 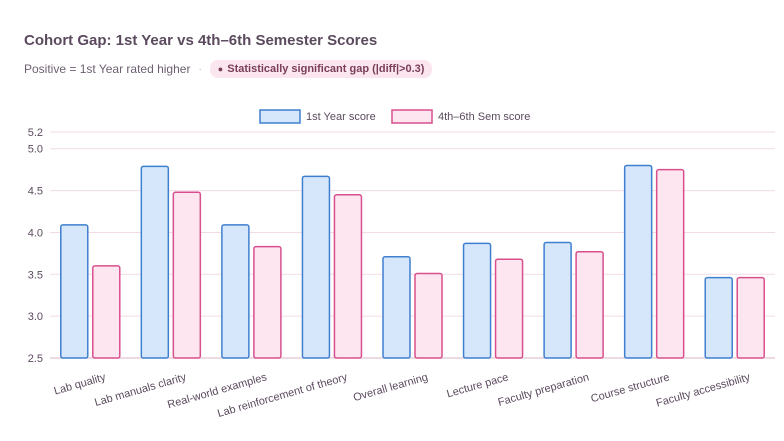 I want to click on x-category-label: Faculty preparation, so click(x=544, y=389).